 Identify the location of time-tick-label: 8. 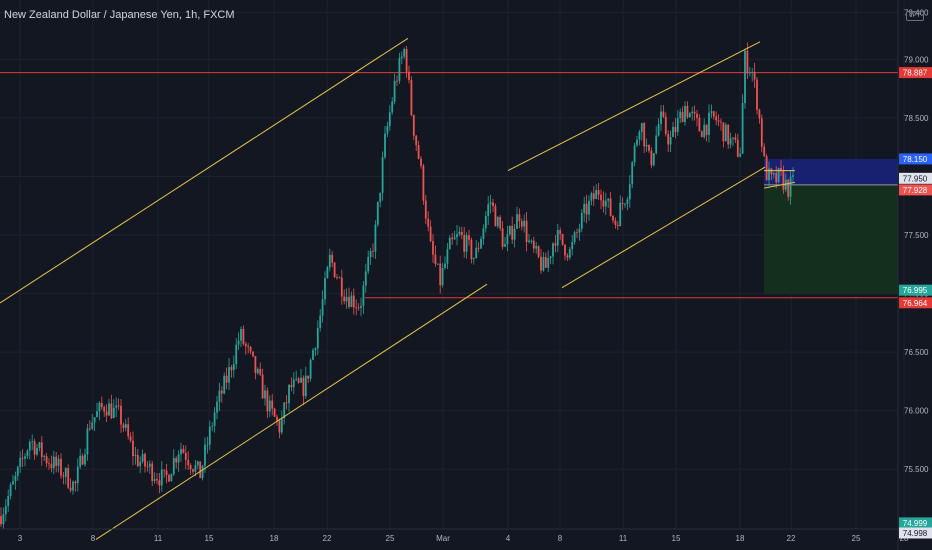
(93, 538).